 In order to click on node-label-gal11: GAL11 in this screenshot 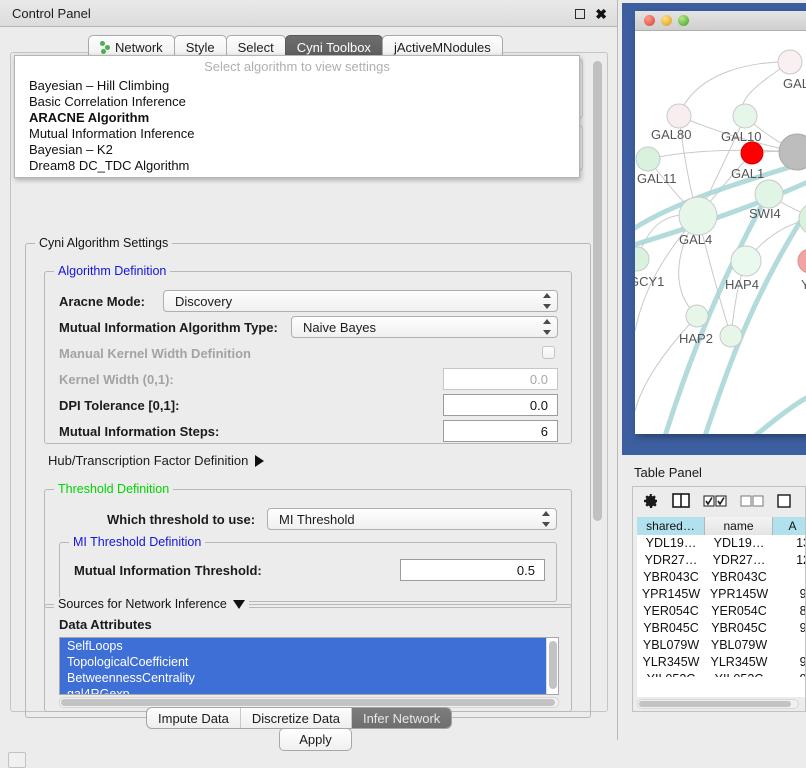, I will do `click(657, 178)`.